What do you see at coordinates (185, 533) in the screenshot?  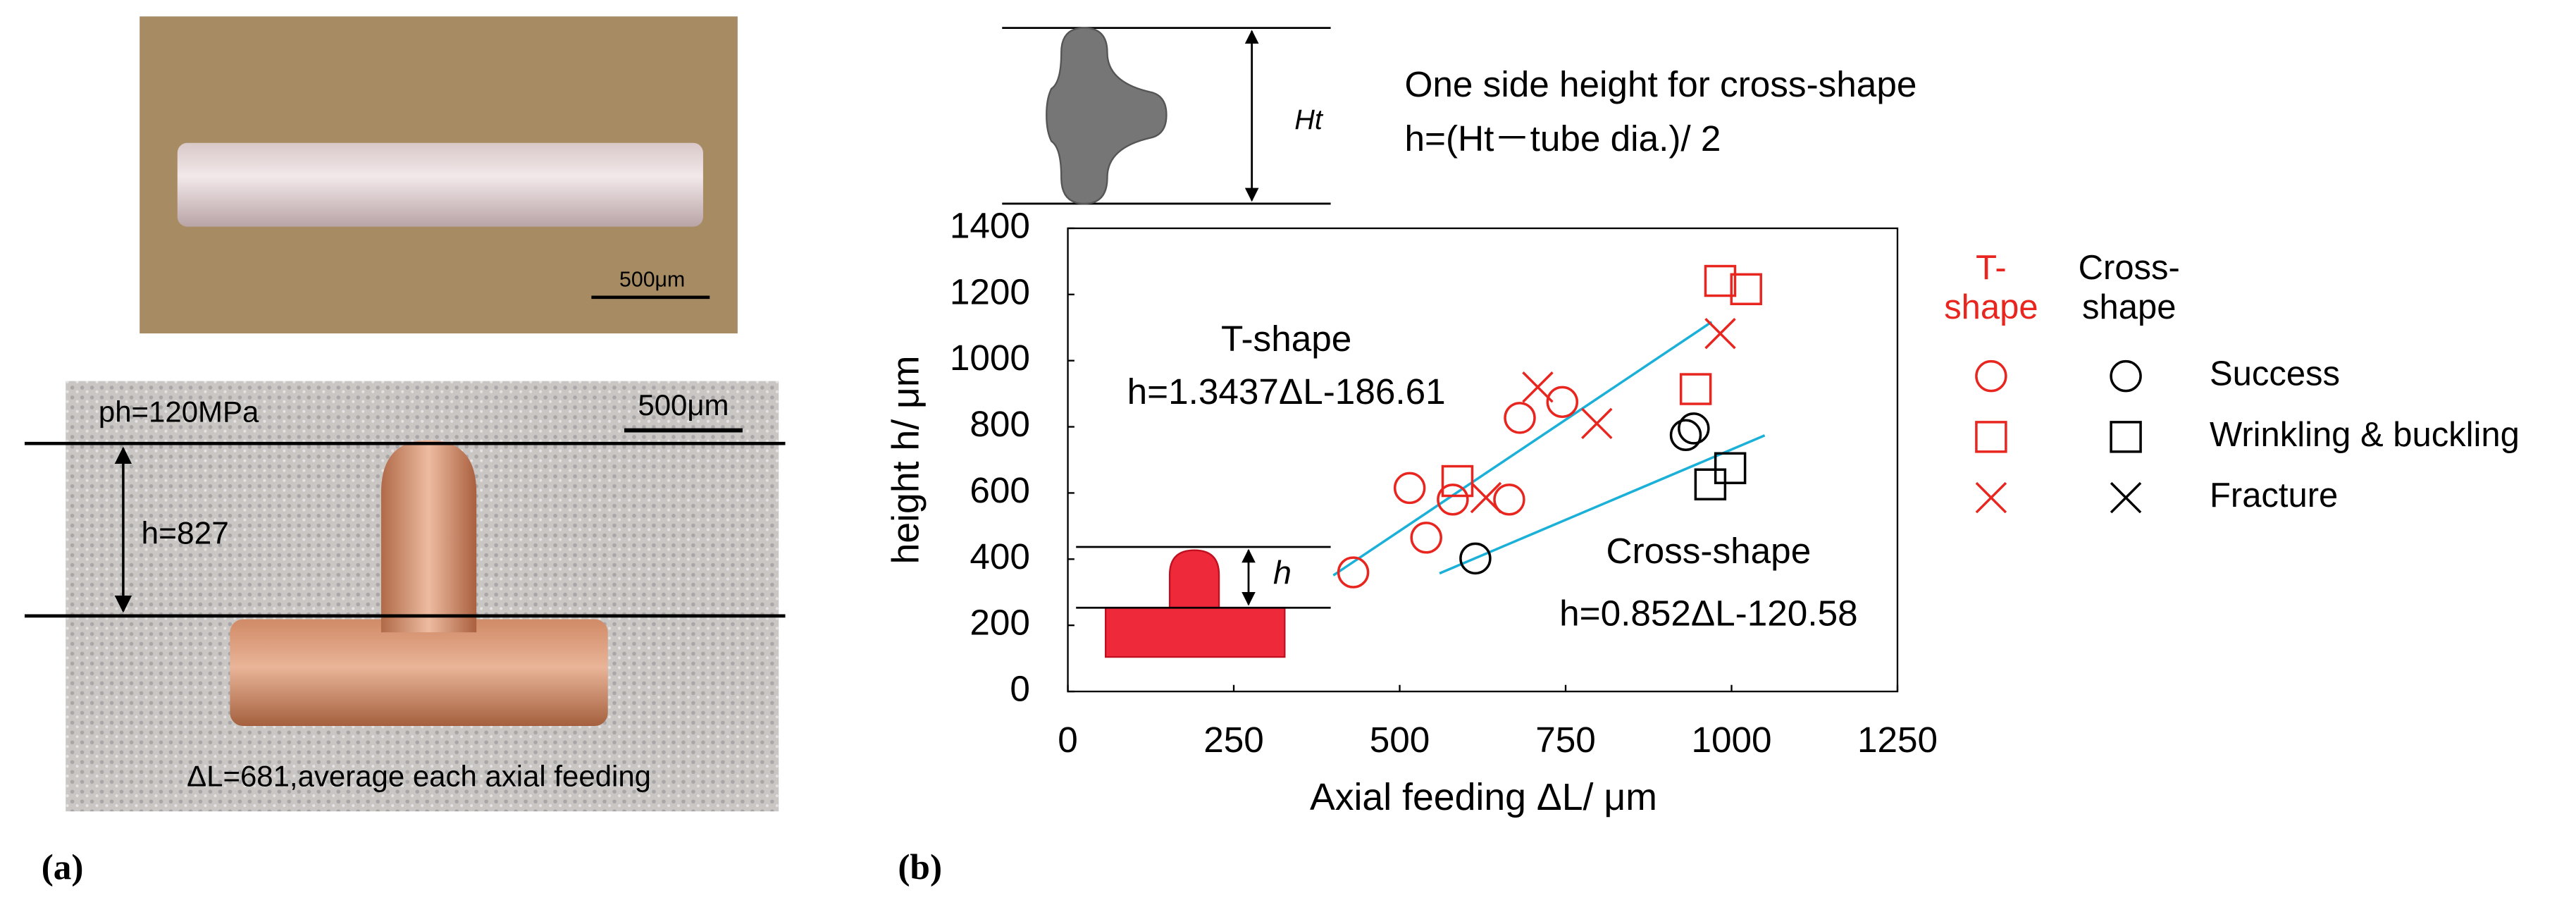 I see `height-label: h=827` at bounding box center [185, 533].